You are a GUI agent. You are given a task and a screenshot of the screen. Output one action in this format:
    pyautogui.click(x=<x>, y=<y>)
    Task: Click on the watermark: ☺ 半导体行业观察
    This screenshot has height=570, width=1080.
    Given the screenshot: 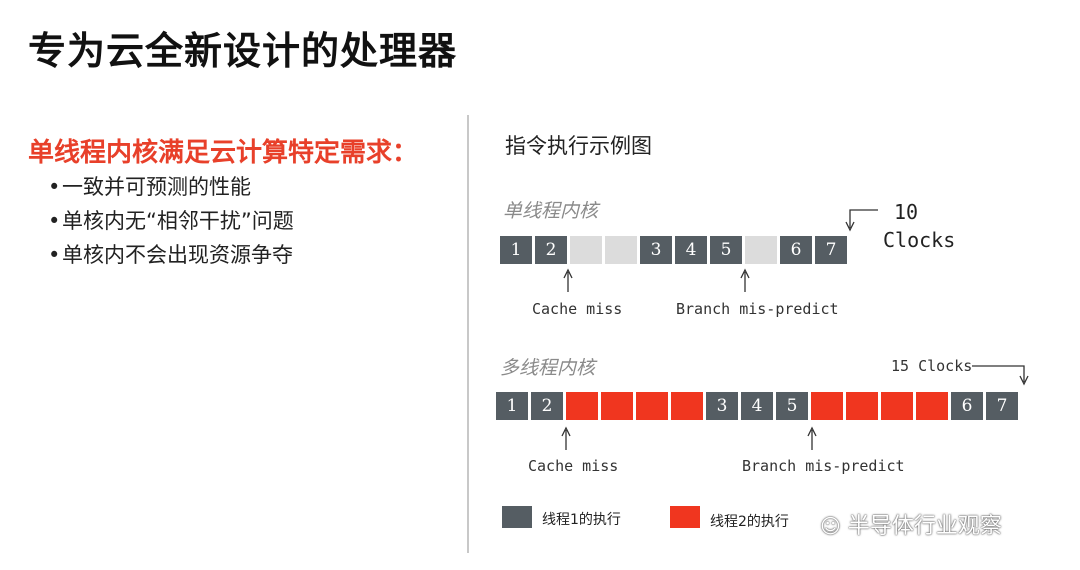 What is the action you would take?
    pyautogui.click(x=911, y=526)
    